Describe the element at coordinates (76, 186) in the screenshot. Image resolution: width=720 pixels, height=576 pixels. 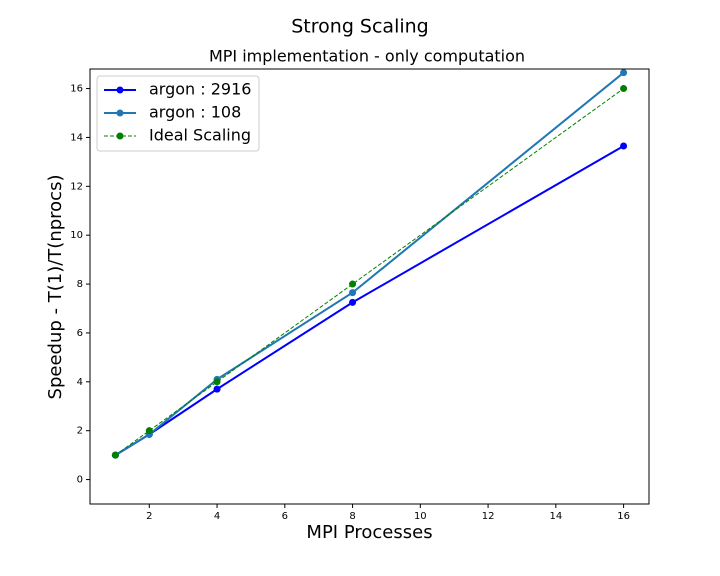
I see `y-tick-label: 12` at that location.